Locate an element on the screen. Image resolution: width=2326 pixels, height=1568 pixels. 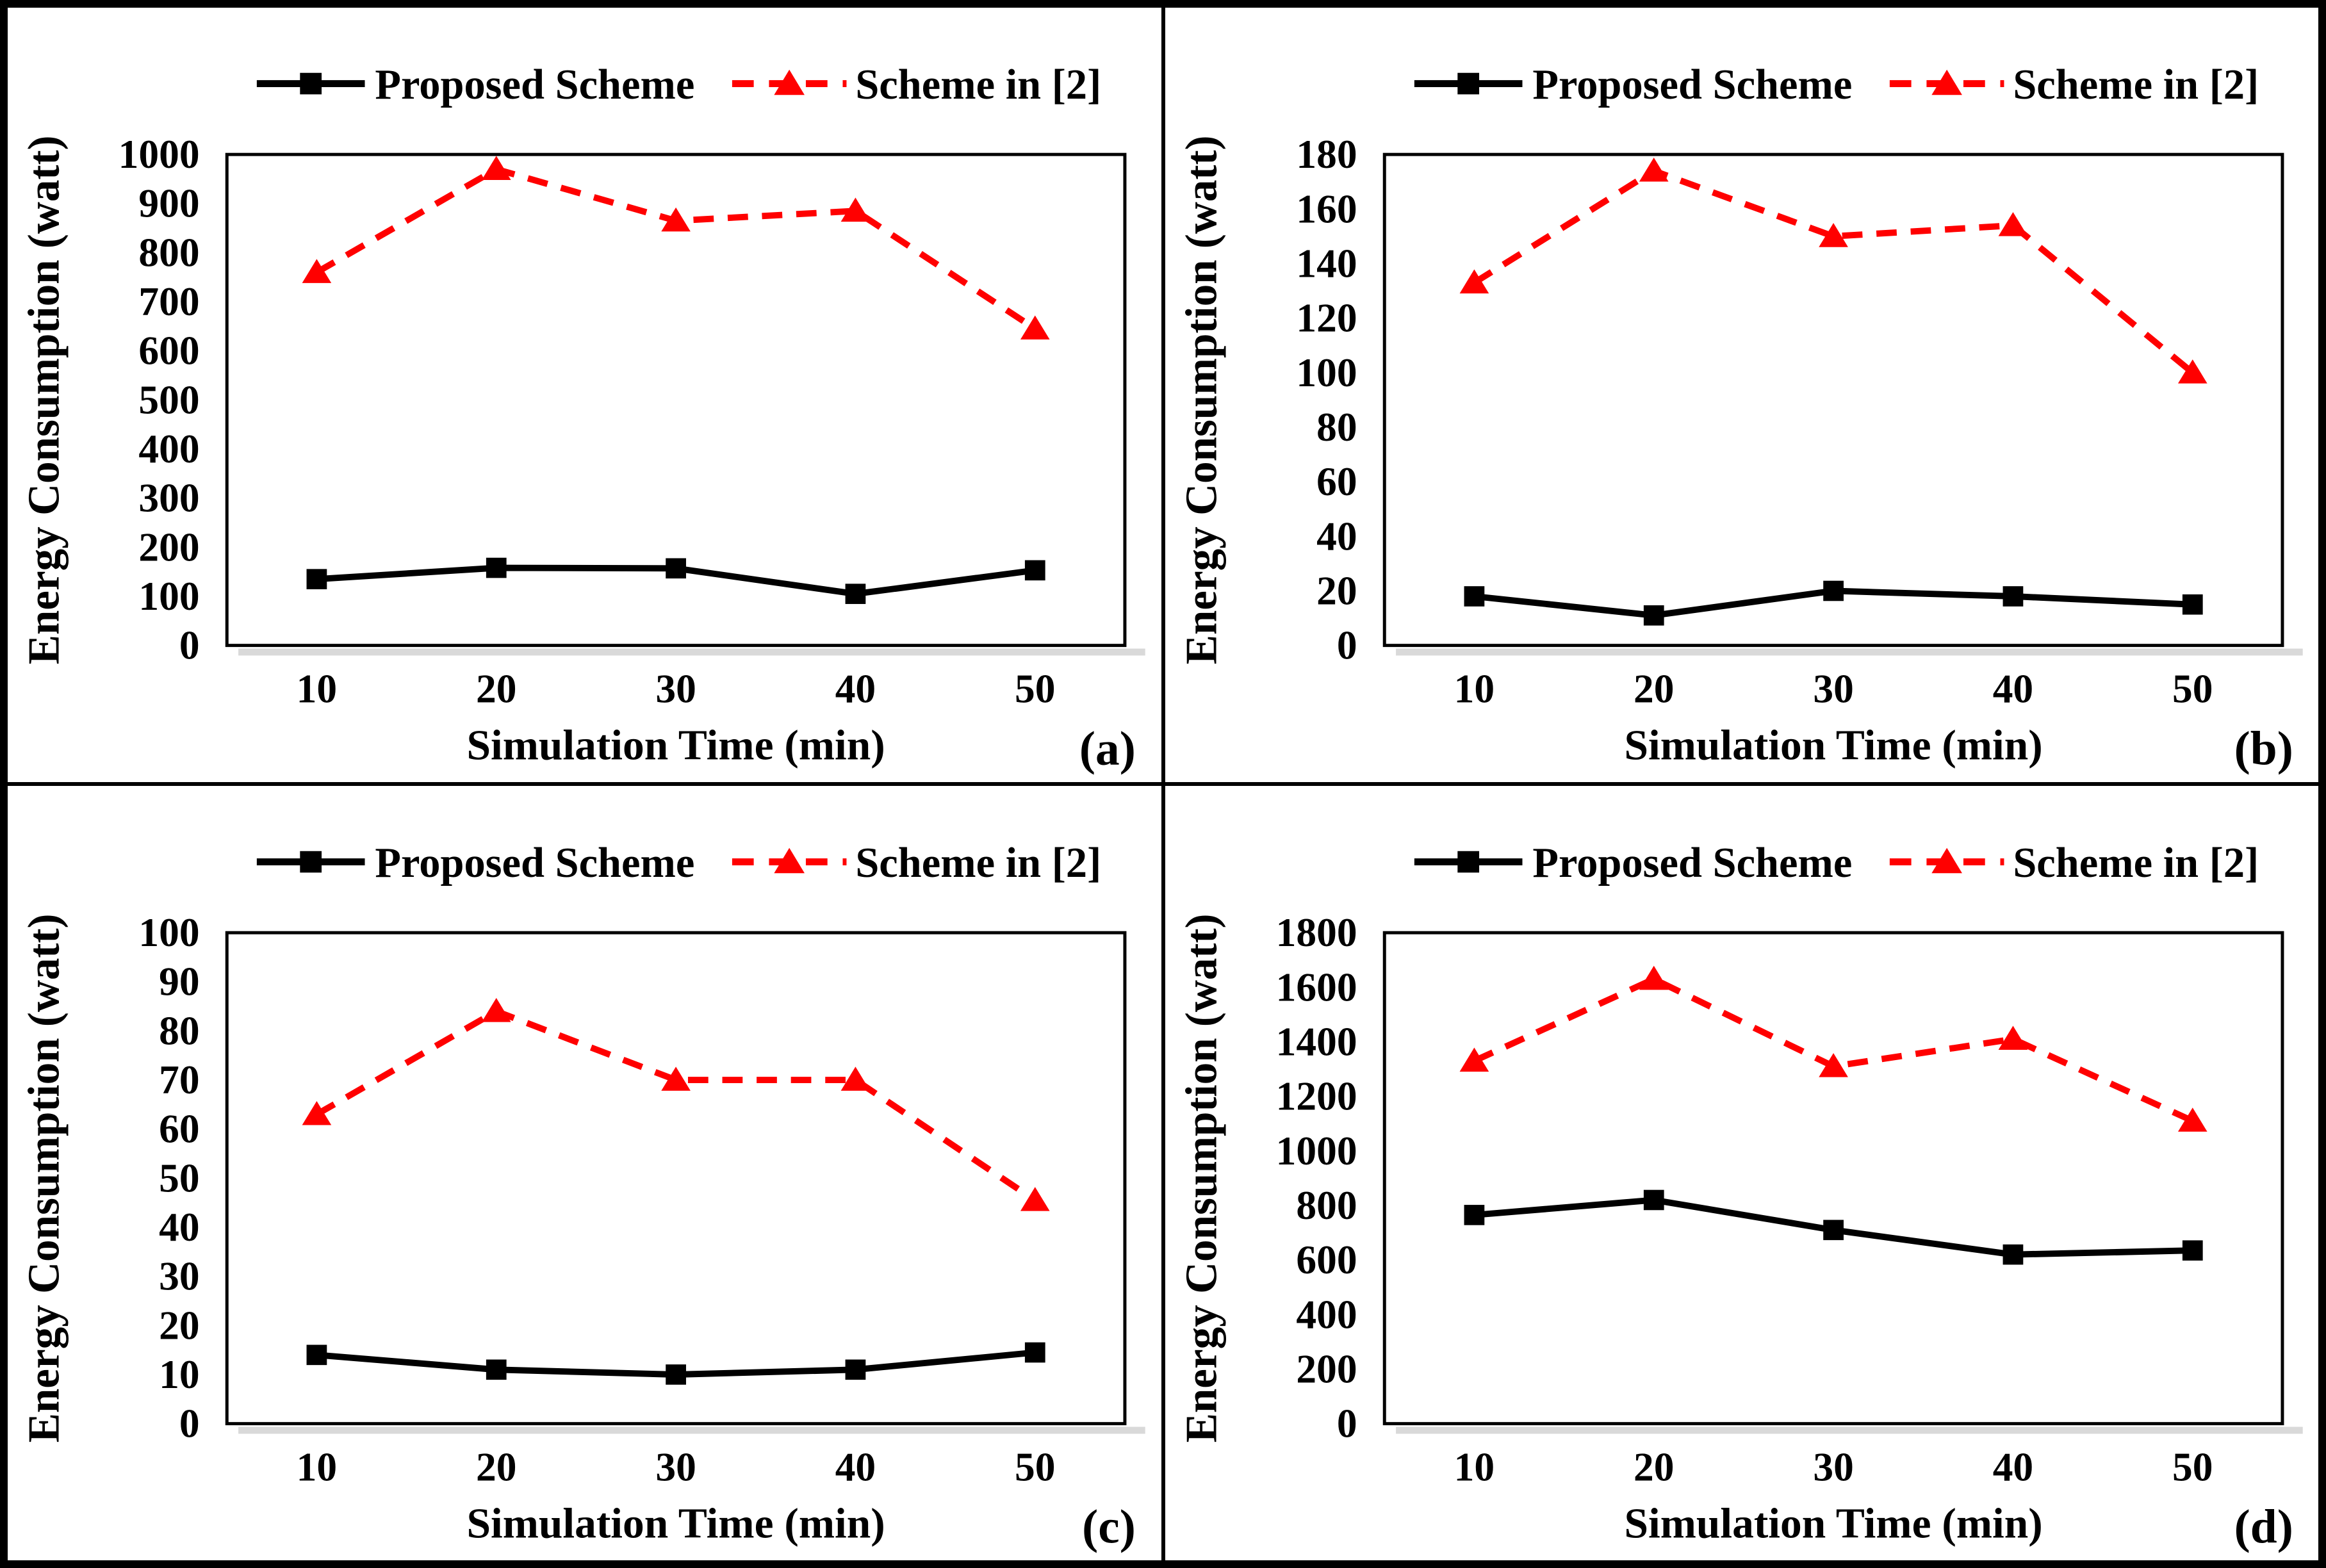
legend-label-scheme2: Scheme in [2] is located at coordinates (978, 84).